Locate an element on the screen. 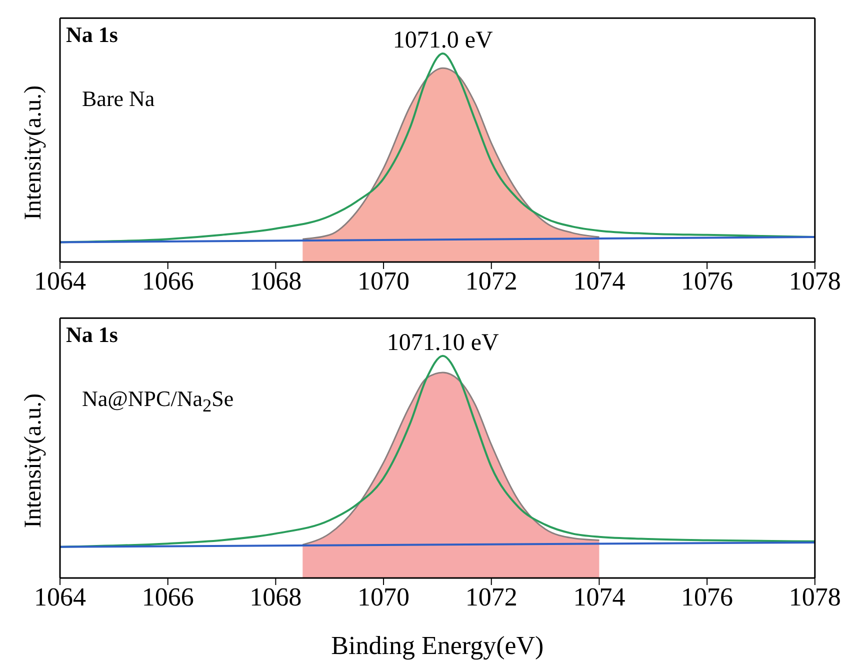  annotation: Na@NPC/Na$_{2}$Se is located at coordinates (158, 401).